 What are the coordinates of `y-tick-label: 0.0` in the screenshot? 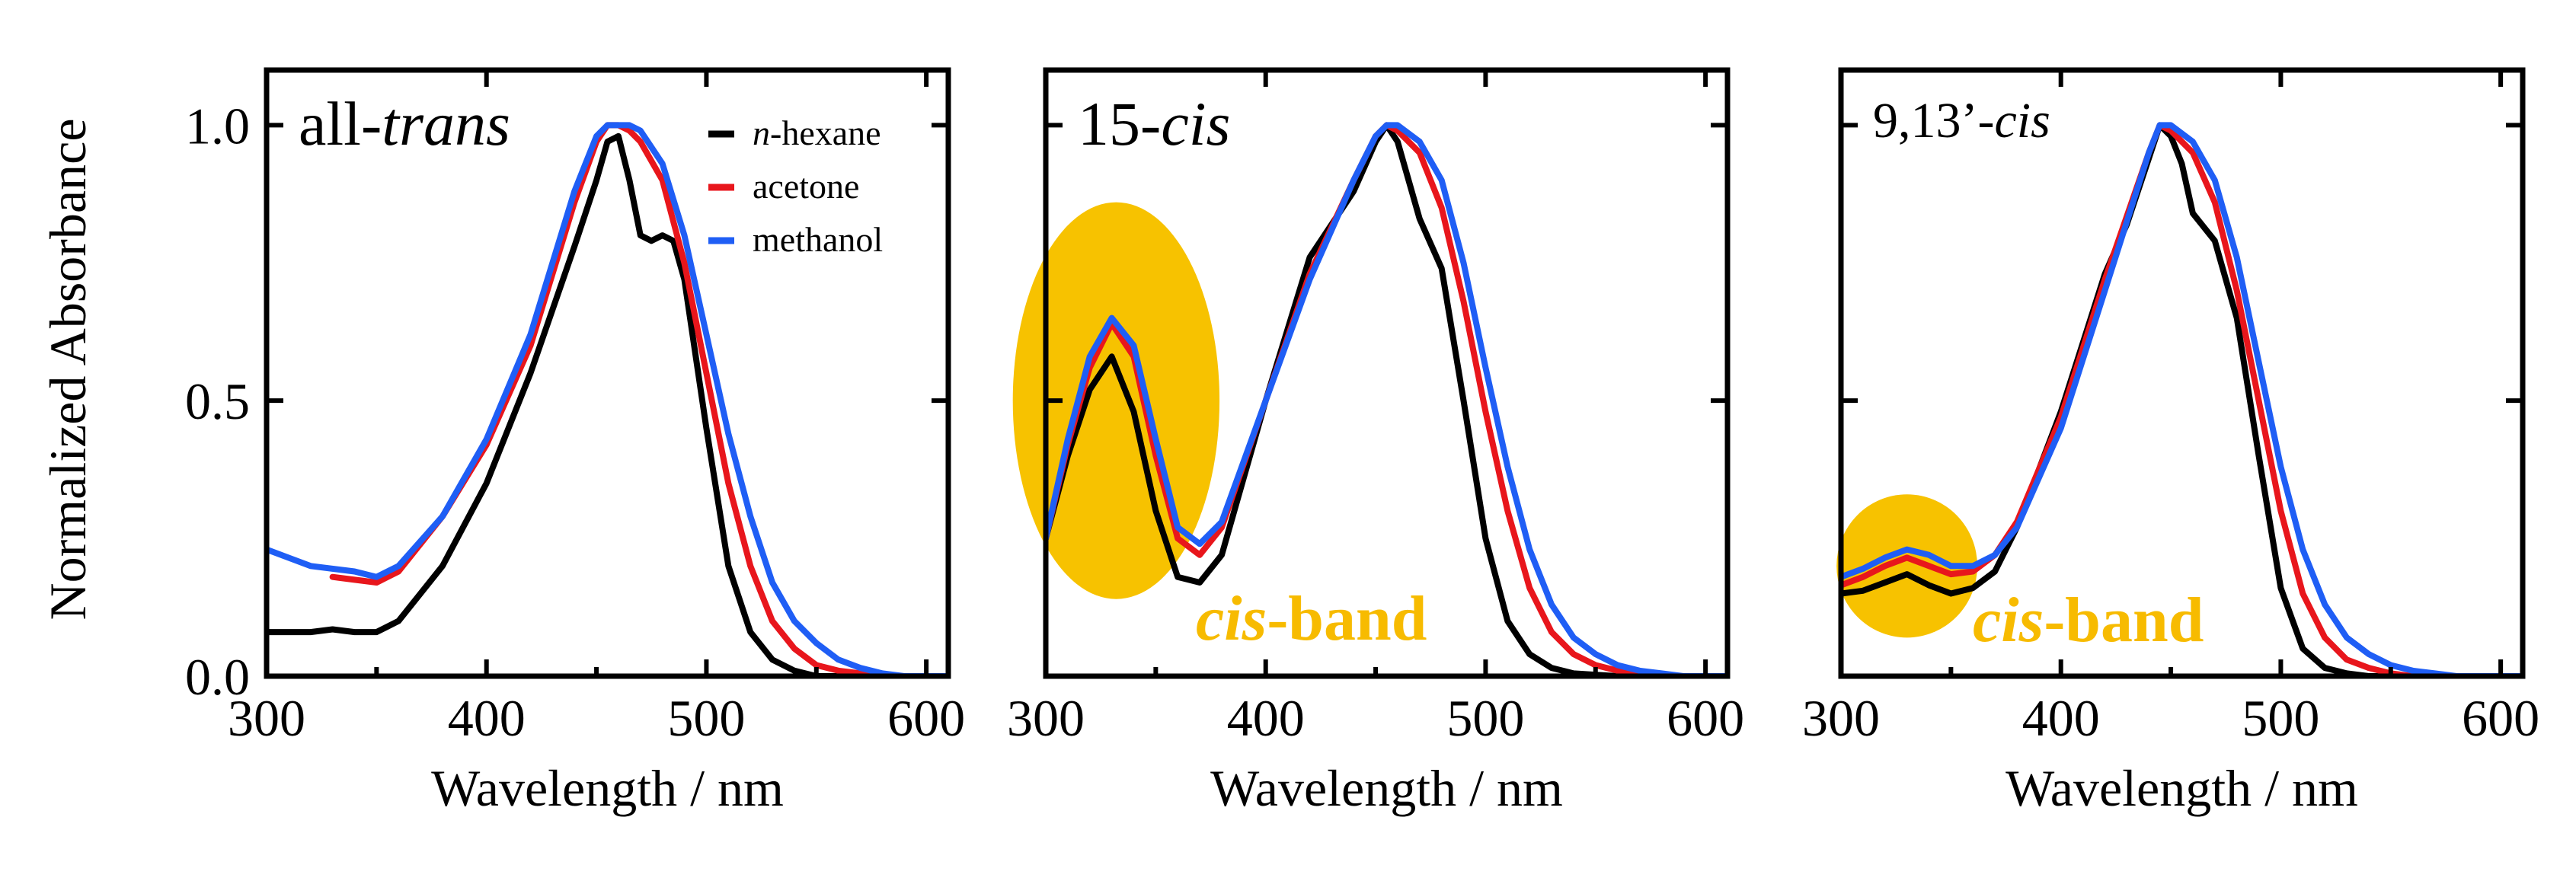 It's located at (217, 677).